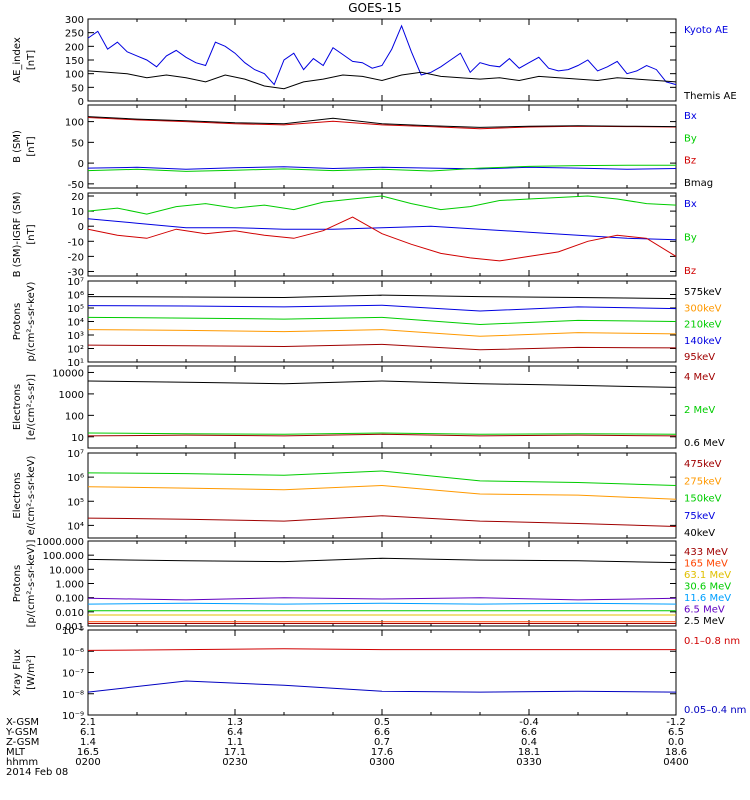 This screenshot has height=800, width=750. I want to click on series-line-140kev, so click(382, 308).